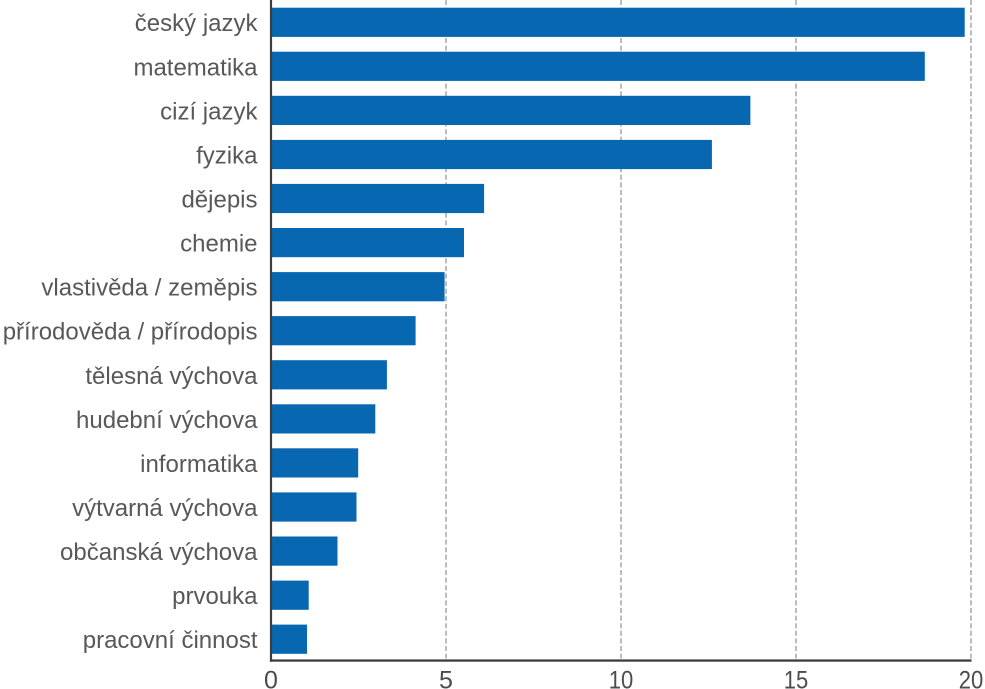 The height and width of the screenshot is (689, 985). I want to click on svg-text: 20, so click(971, 677).